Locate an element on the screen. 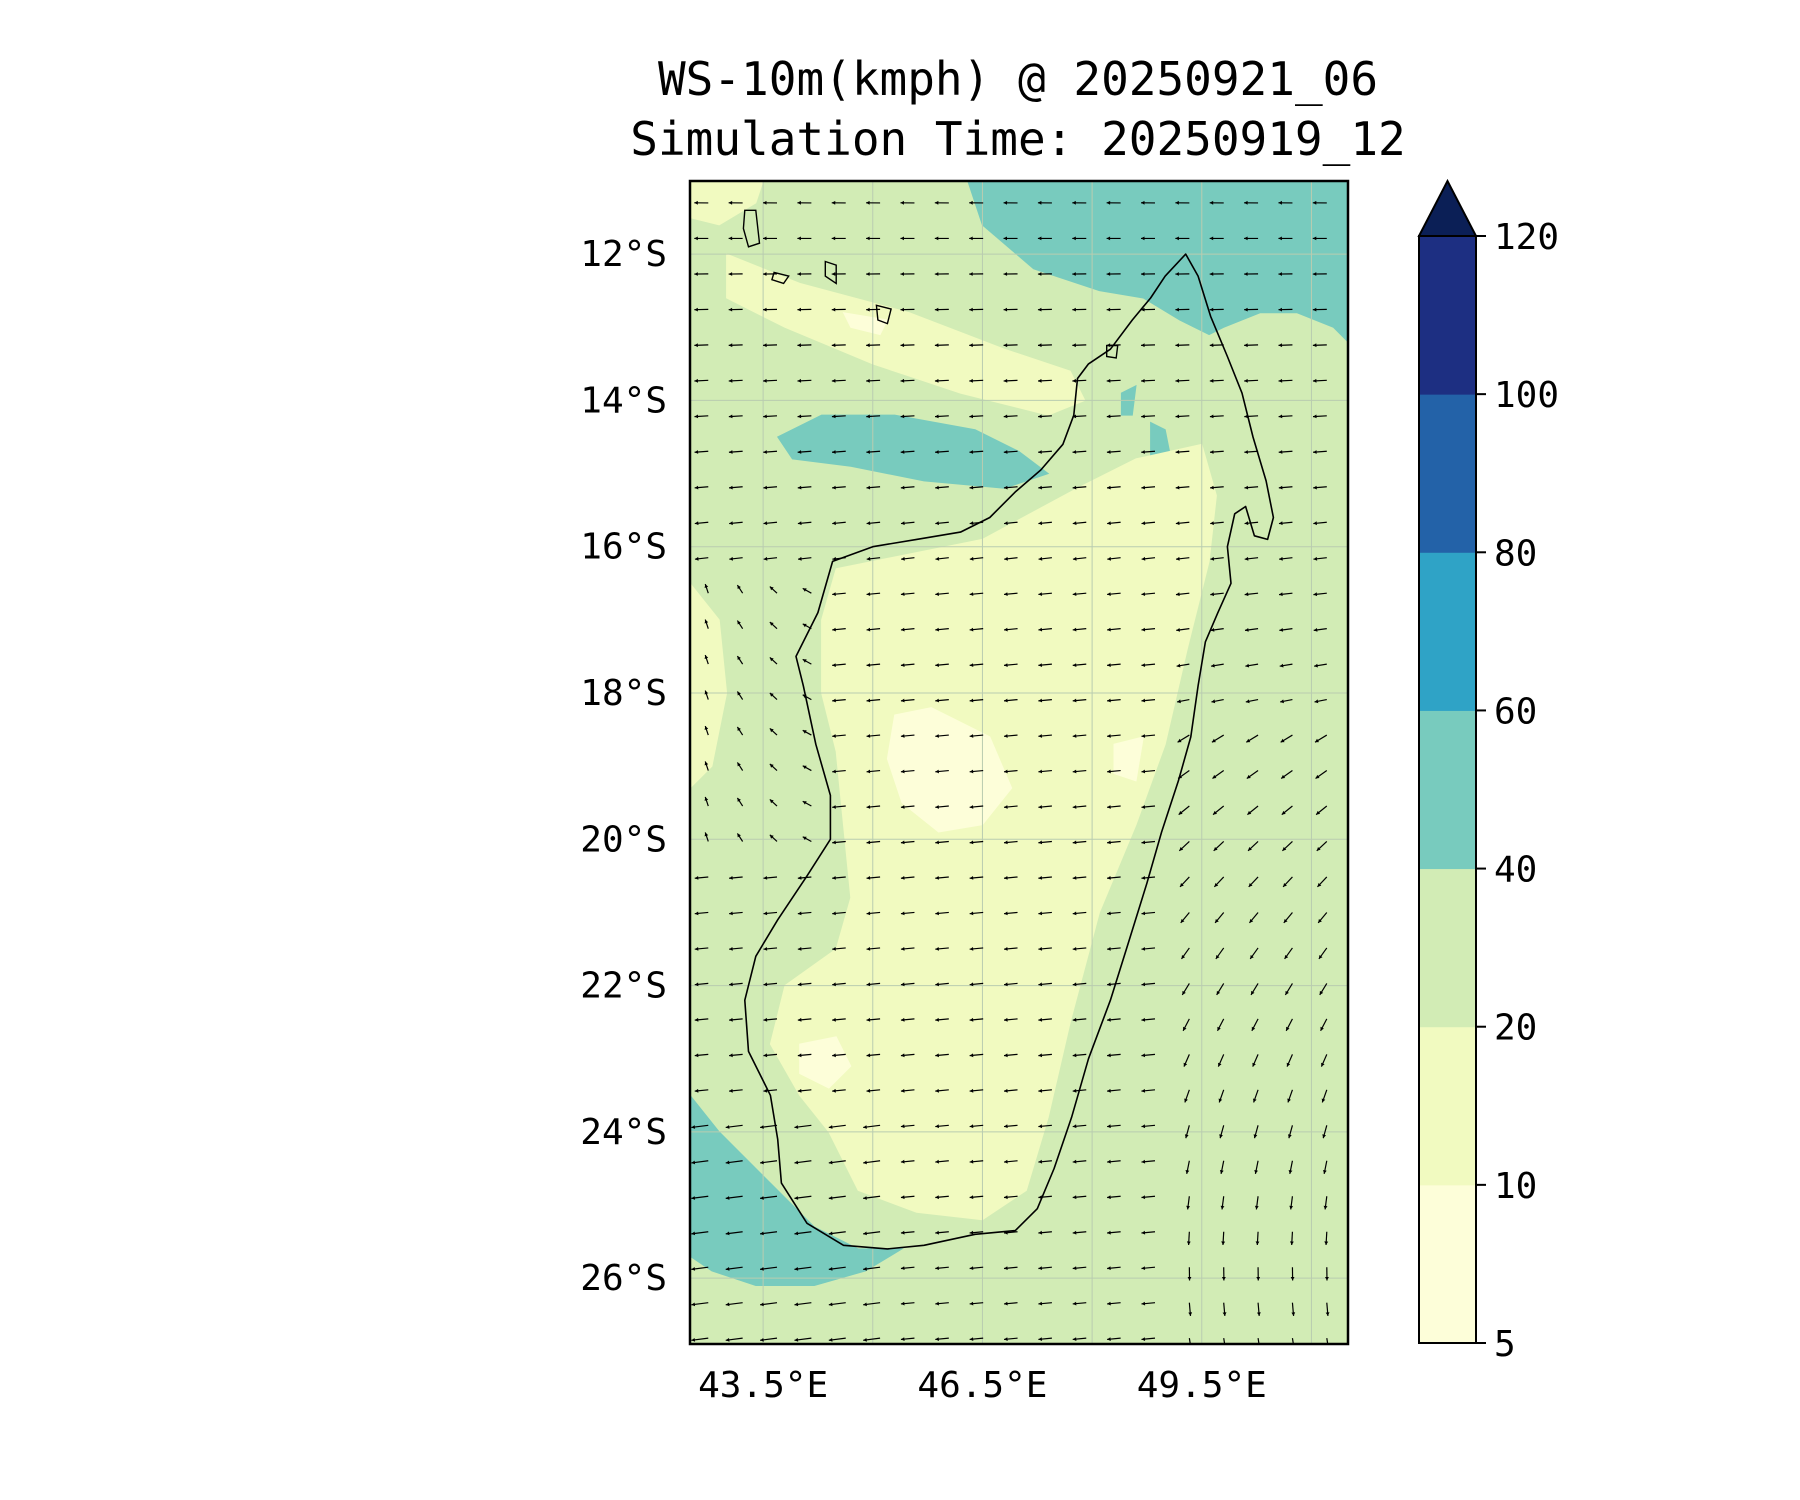  lon-tick-label: 49.5°E is located at coordinates (1202, 1385).